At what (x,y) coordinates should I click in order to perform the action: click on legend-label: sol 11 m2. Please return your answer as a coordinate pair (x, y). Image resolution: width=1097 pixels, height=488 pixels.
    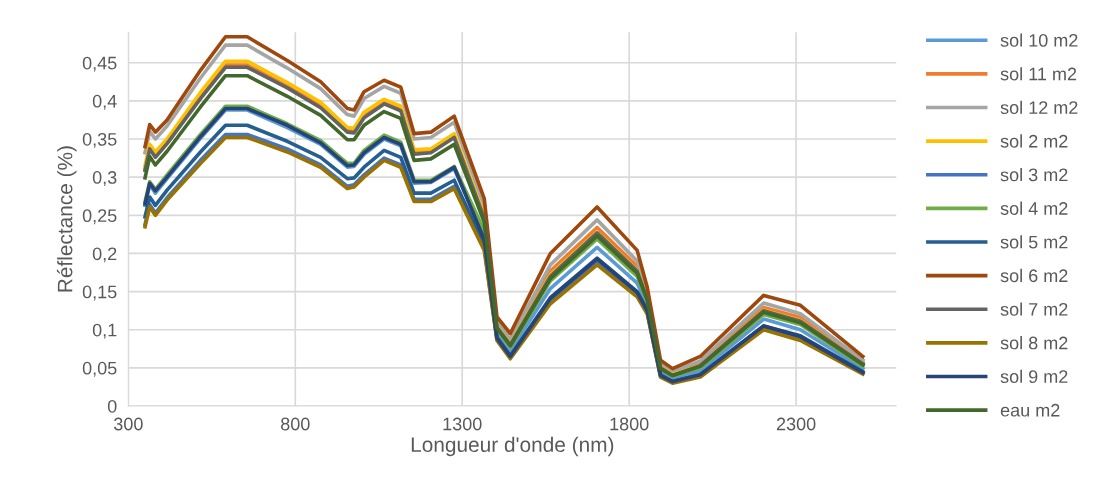
    Looking at the image, I should click on (1038, 74).